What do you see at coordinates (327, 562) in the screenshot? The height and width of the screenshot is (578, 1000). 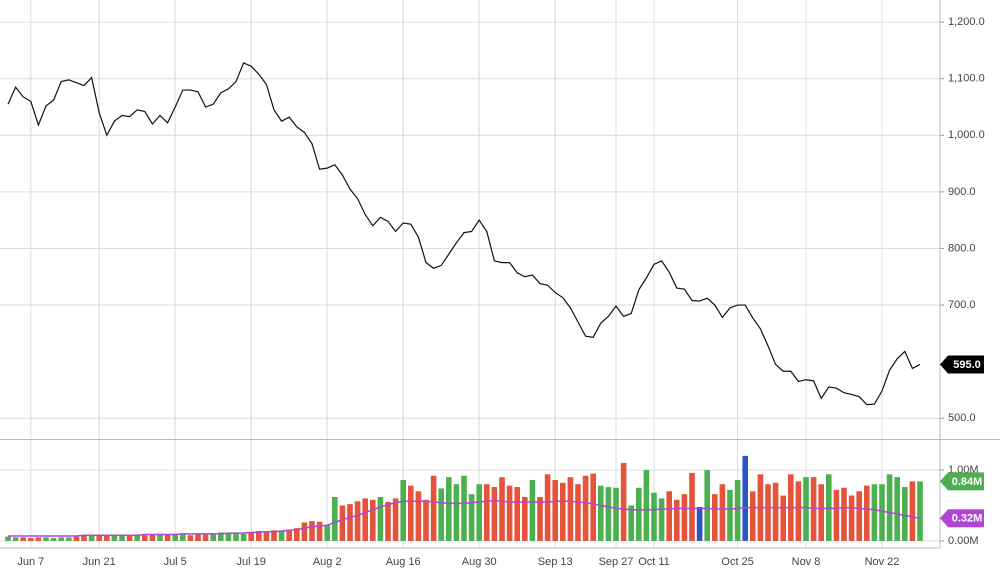 I see `x-tick-label: Aug 2` at bounding box center [327, 562].